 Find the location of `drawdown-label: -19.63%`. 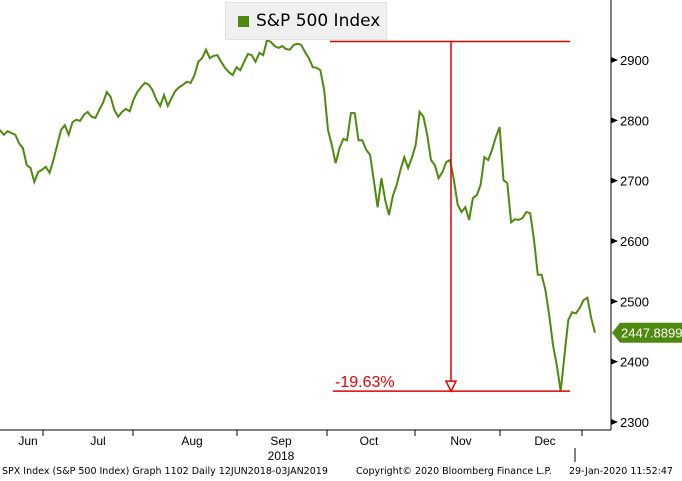

drawdown-label: -19.63% is located at coordinates (365, 382).